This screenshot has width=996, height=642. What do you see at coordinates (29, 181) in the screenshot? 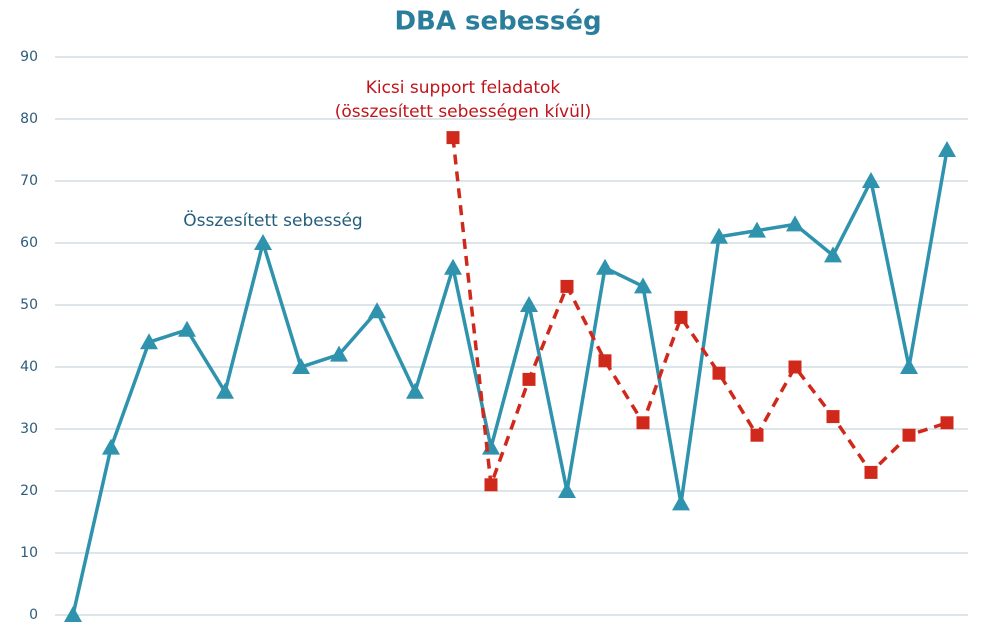
I see `y-tick-label: 70` at bounding box center [29, 181].